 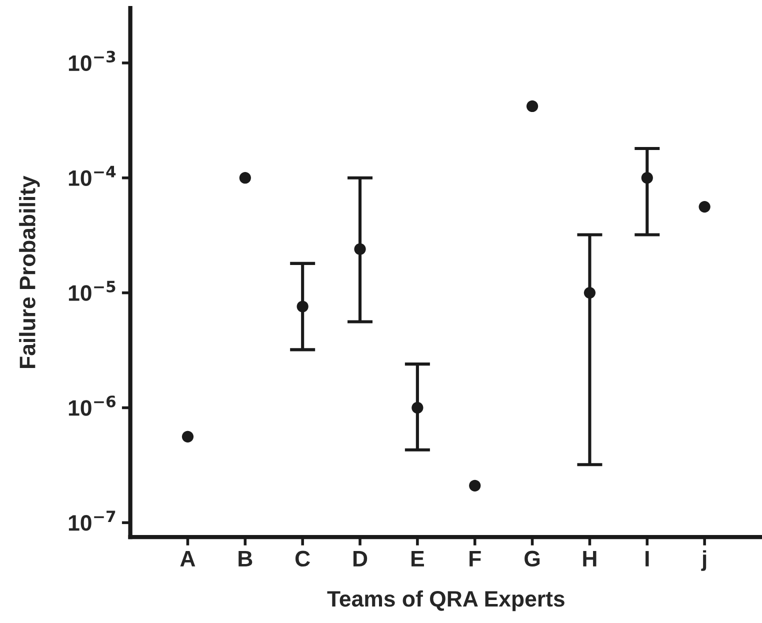 I want to click on y-tick-label: 10$^{−6}$, so click(x=92, y=406).